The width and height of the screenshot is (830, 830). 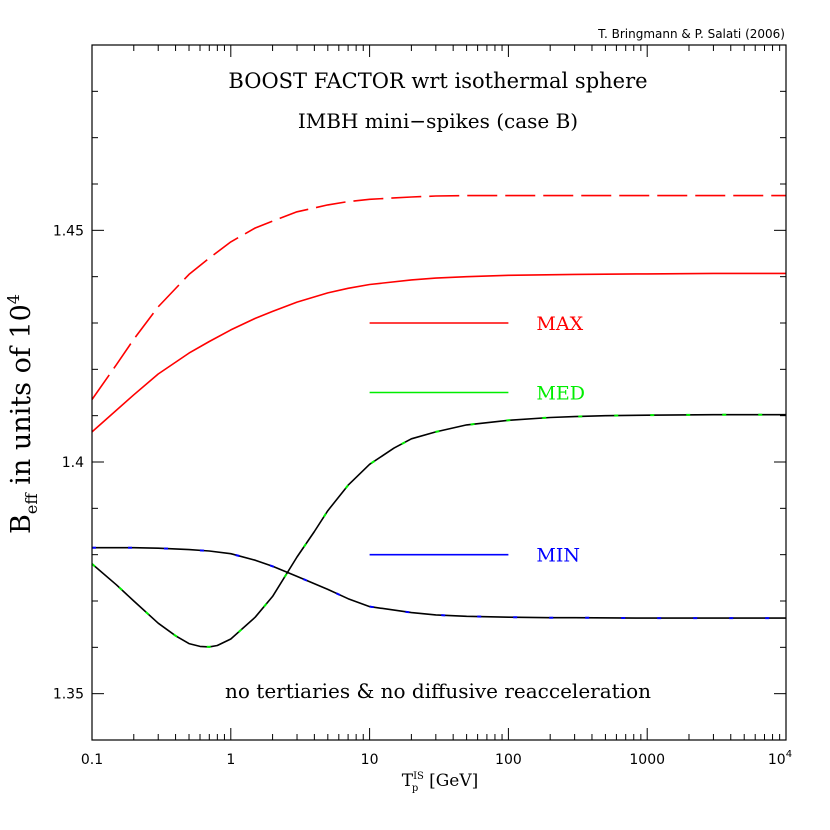 I want to click on x-tick-label: 0.1, so click(x=92, y=760).